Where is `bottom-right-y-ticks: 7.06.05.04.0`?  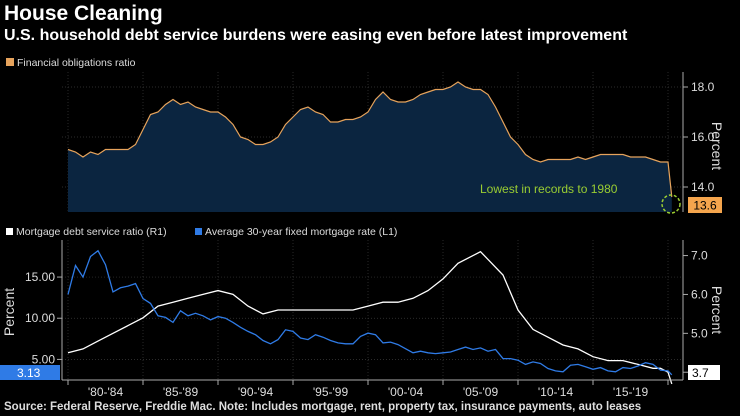
bottom-right-y-ticks: 7.06.05.04.0 is located at coordinates (695, 314).